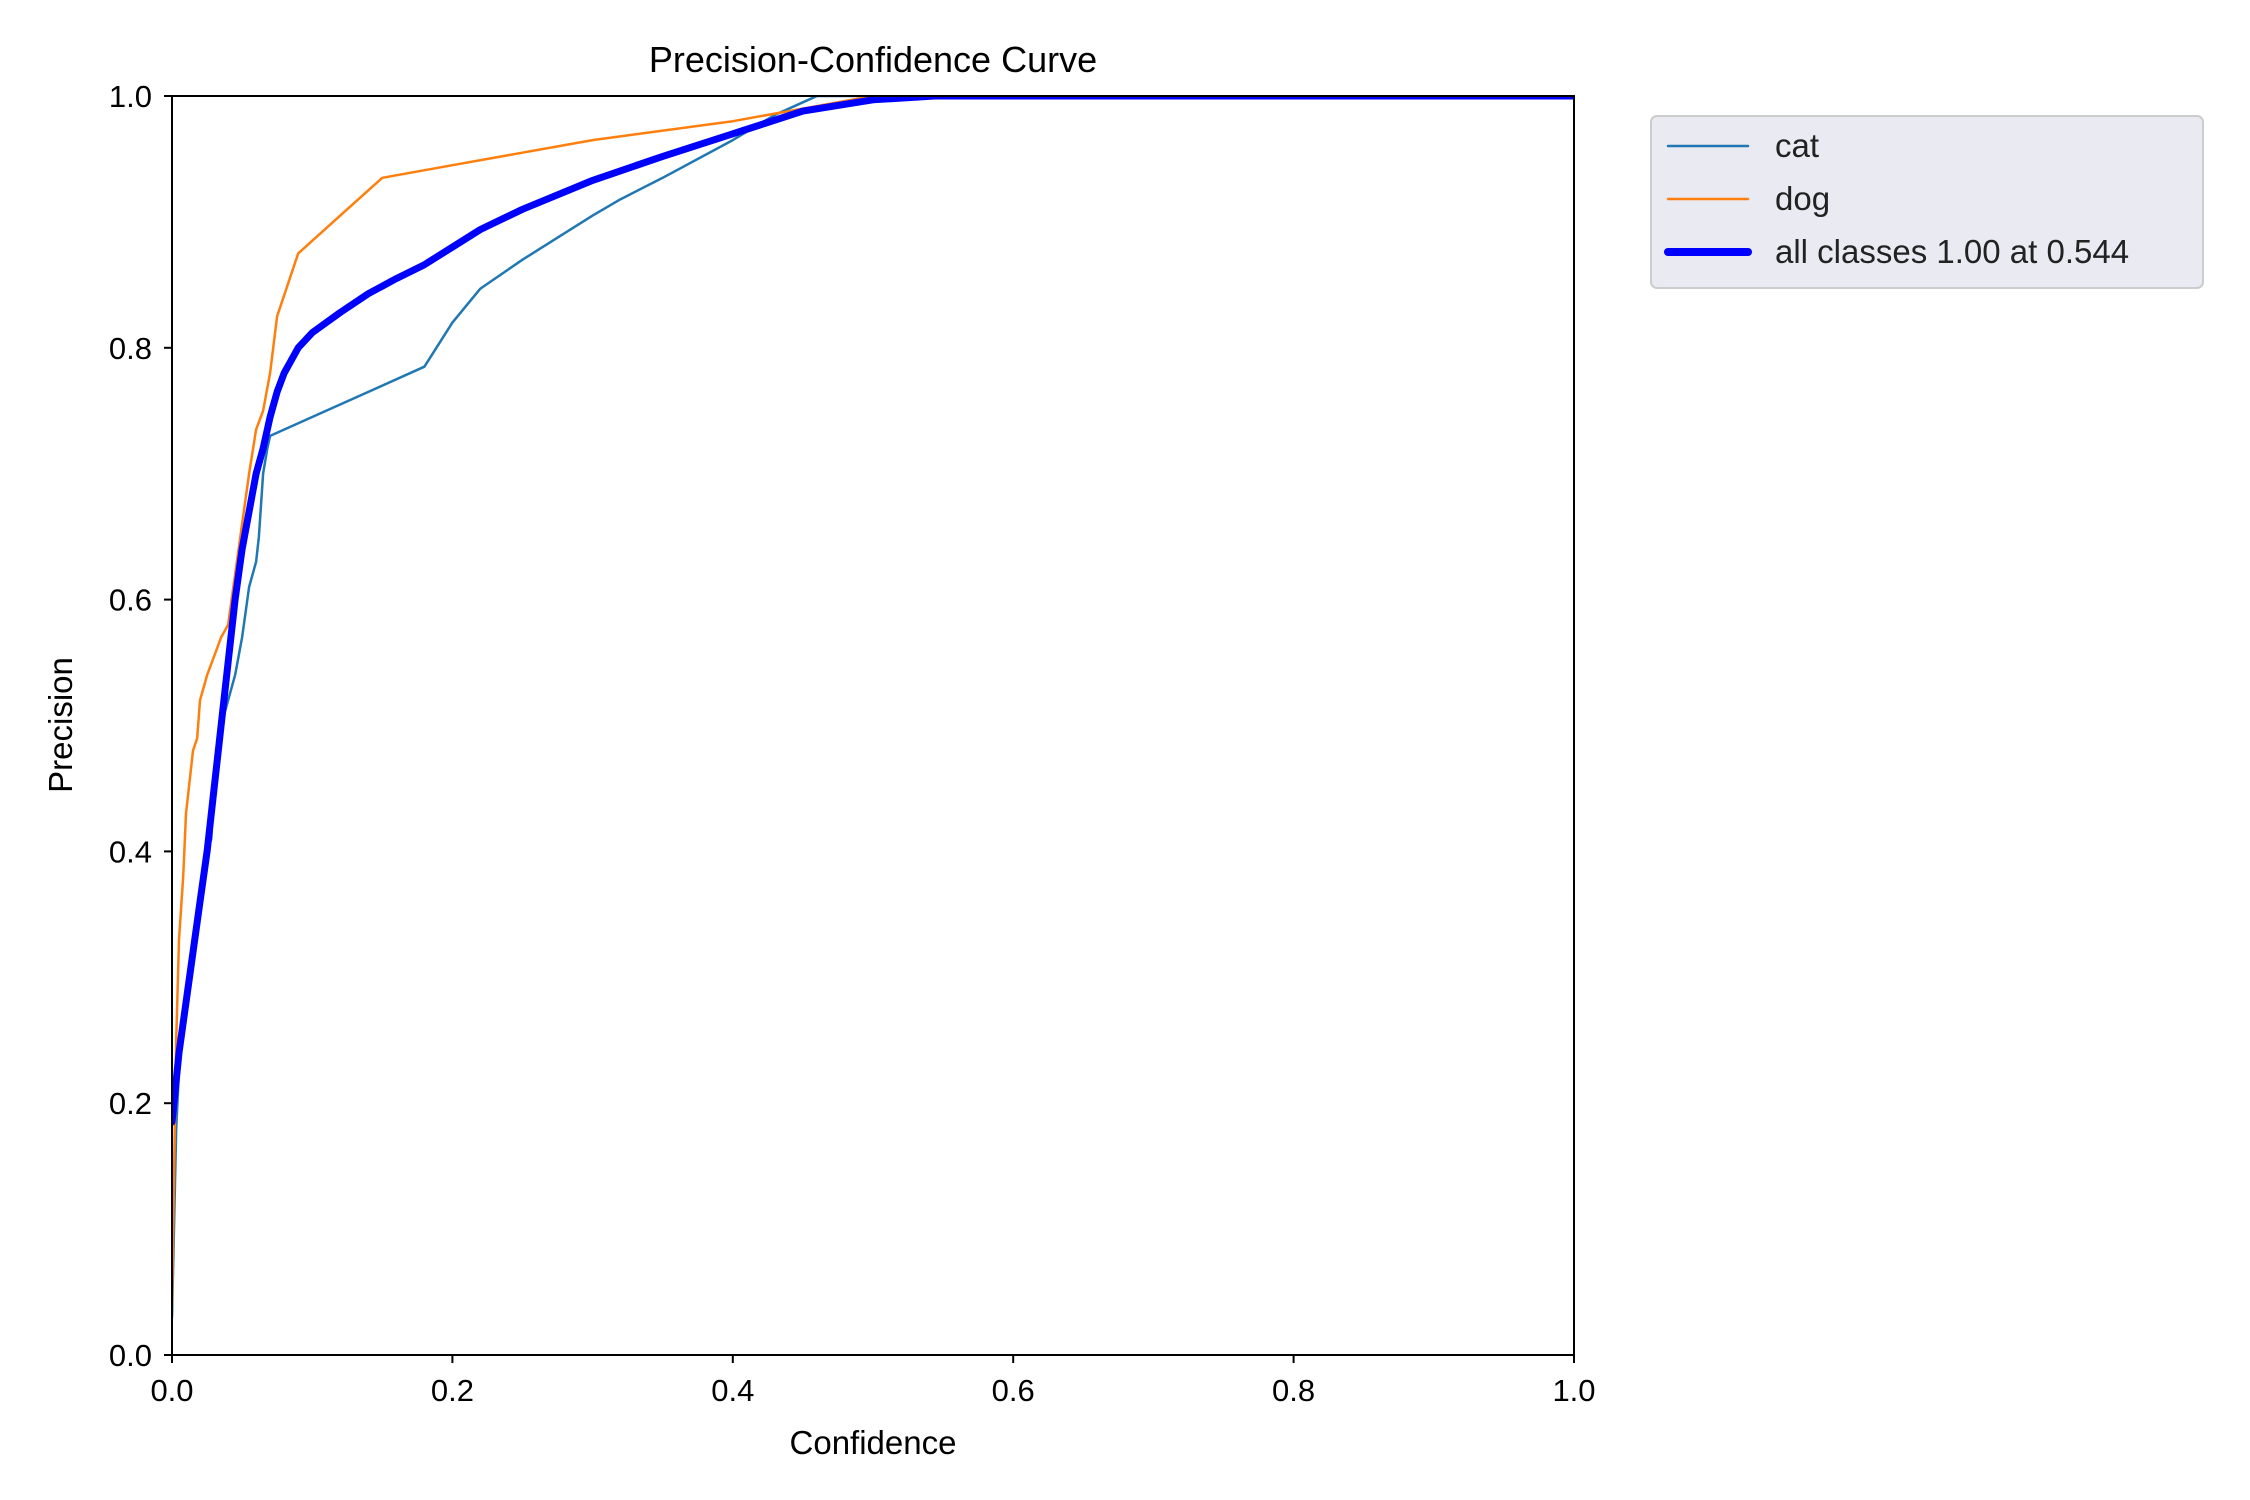  I want to click on x-tick-label: 0.0, so click(171, 1390).